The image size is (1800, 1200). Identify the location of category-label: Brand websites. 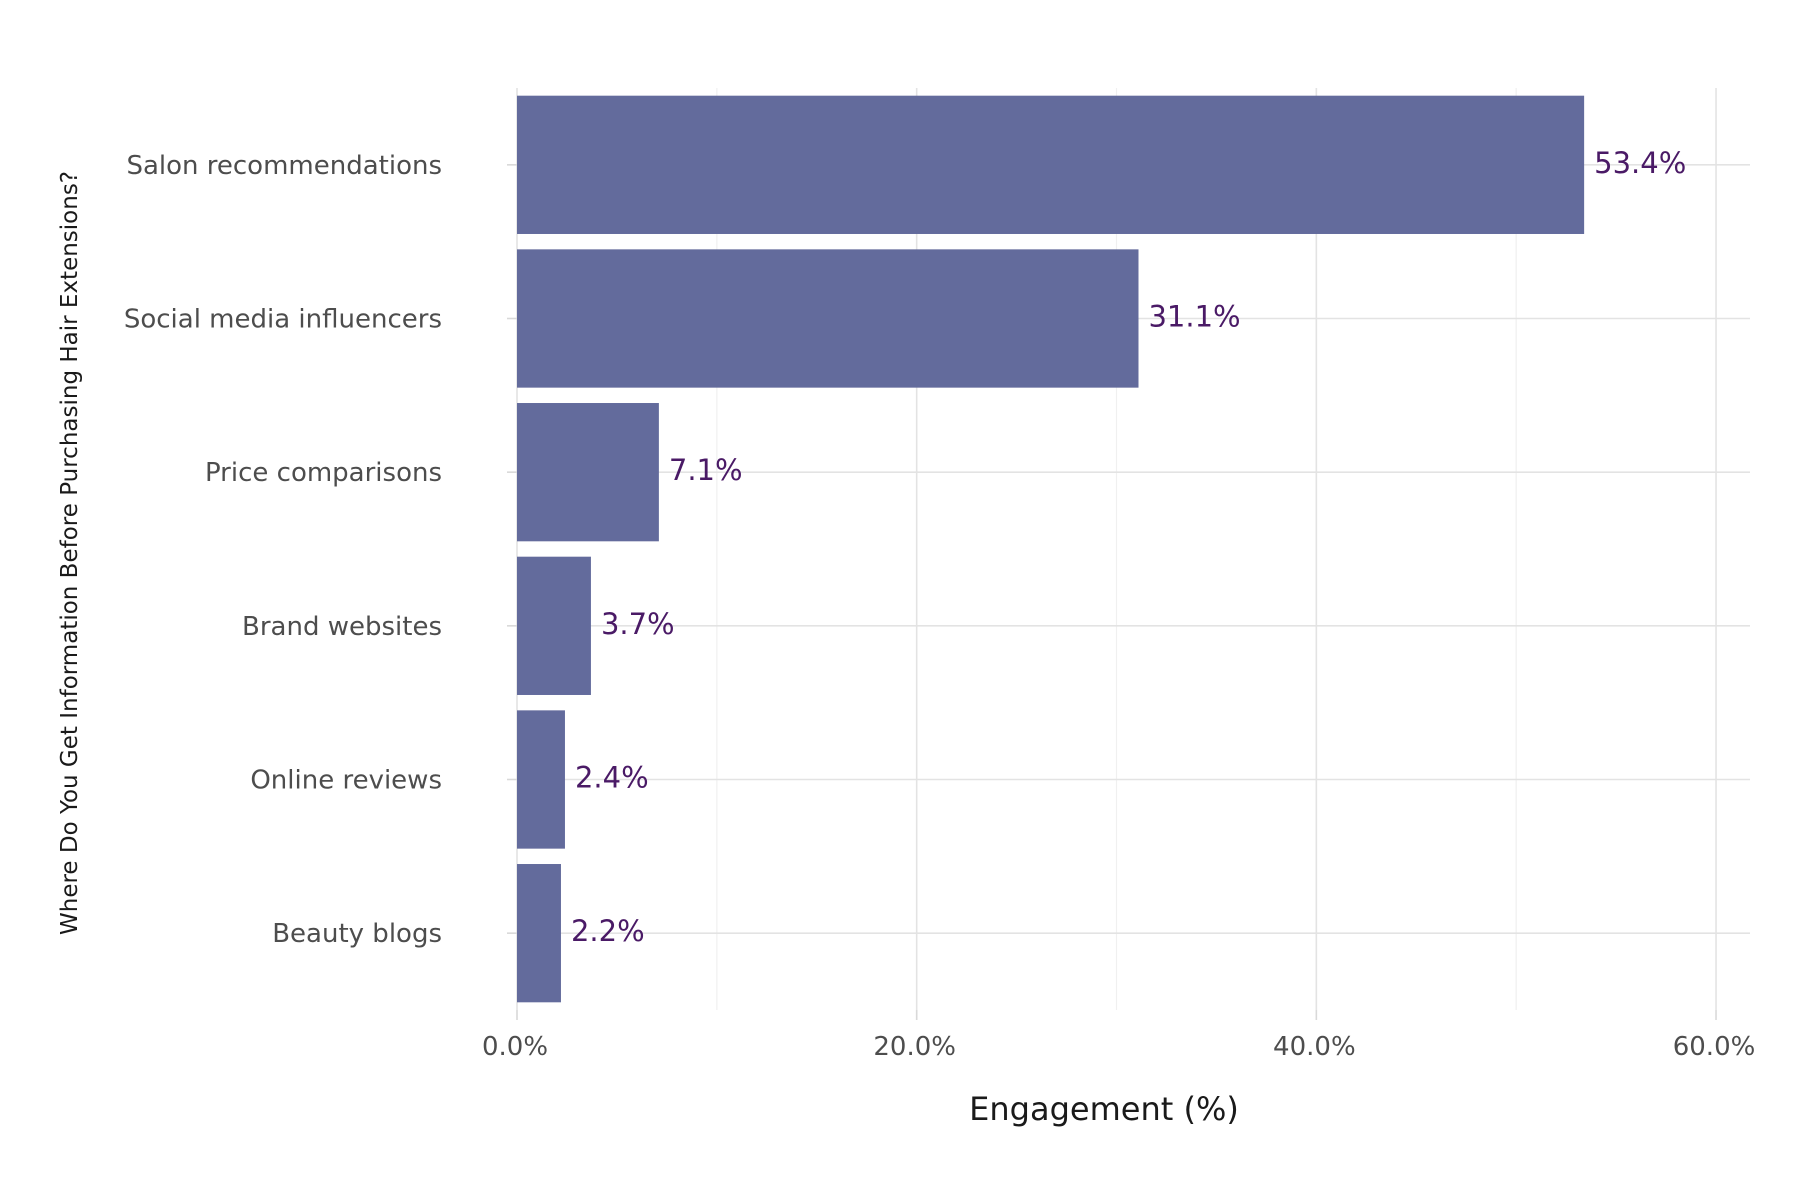
(342, 627).